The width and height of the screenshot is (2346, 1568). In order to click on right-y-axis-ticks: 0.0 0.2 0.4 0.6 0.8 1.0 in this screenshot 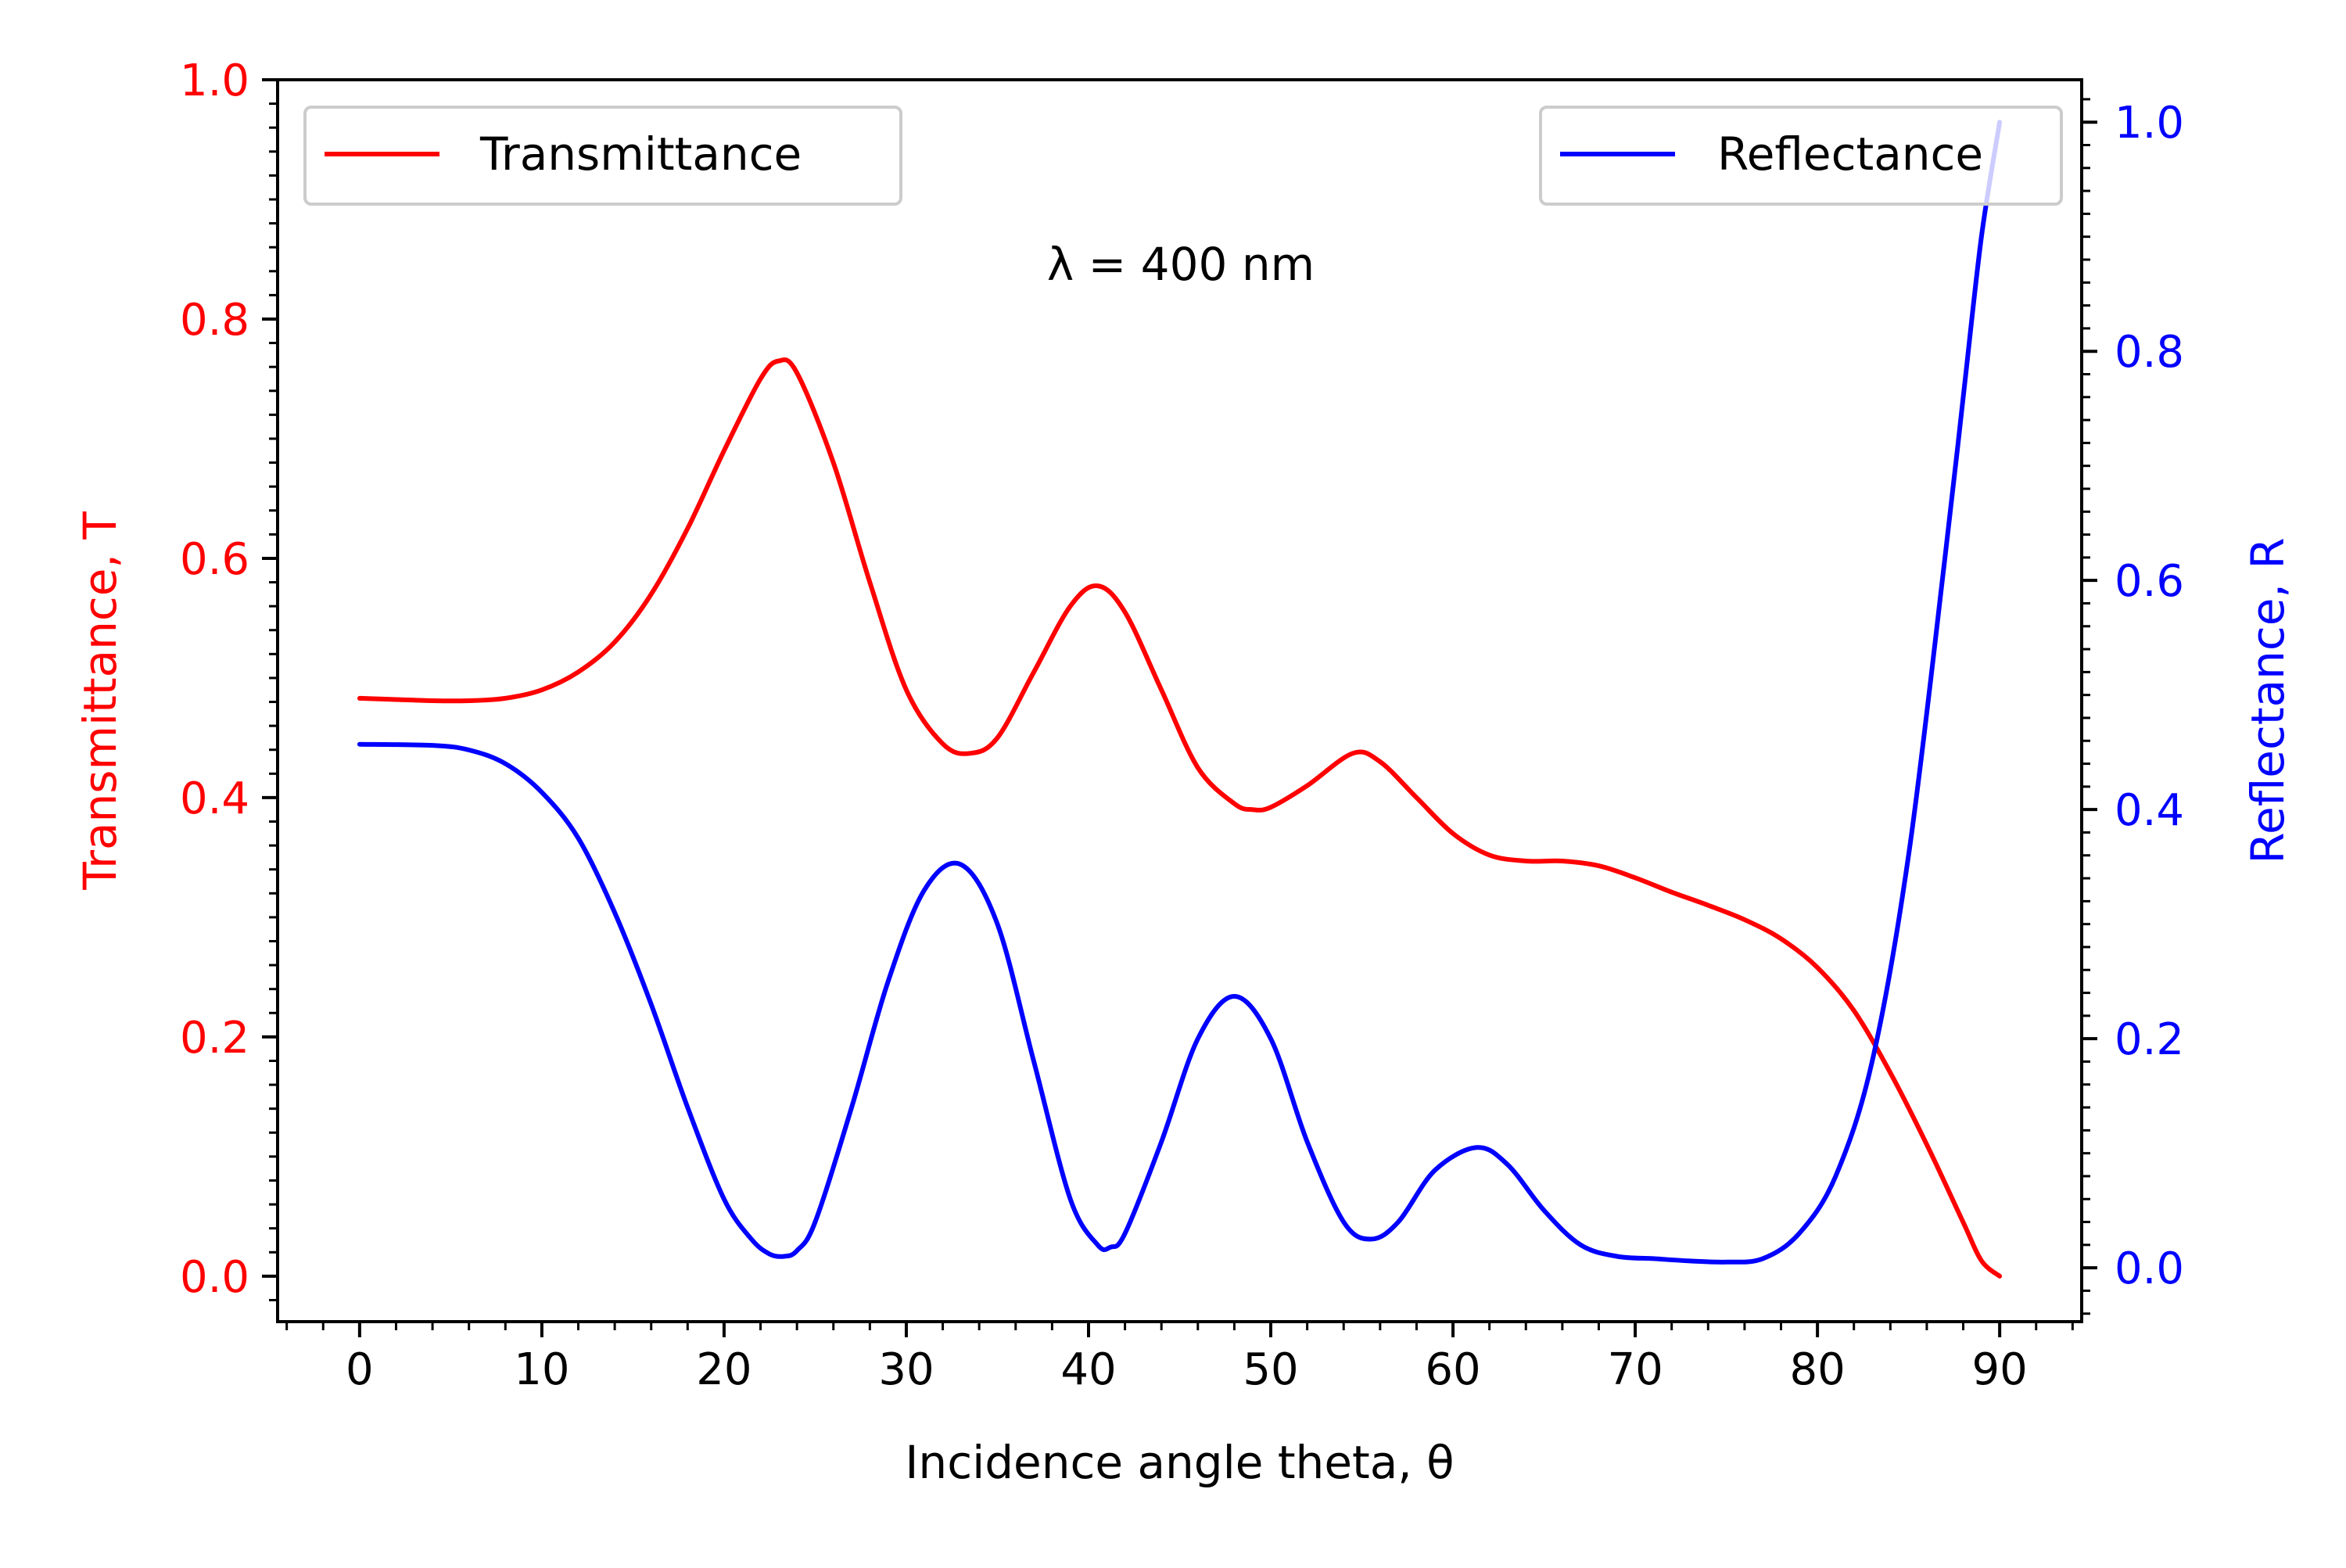, I will do `click(2133, 706)`.